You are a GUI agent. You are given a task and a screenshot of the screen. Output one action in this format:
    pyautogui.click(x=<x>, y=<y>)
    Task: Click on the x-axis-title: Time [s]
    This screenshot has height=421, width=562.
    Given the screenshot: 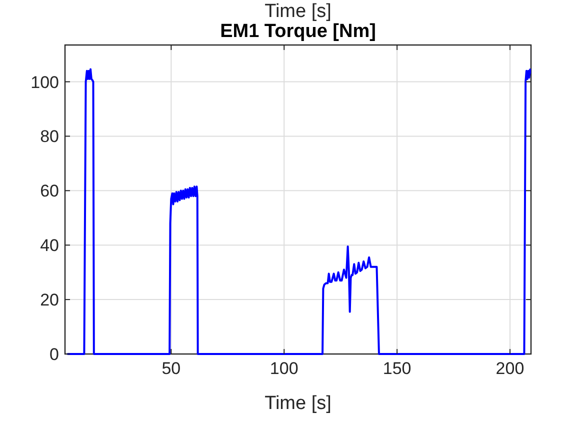 What is the action you would take?
    pyautogui.click(x=298, y=403)
    